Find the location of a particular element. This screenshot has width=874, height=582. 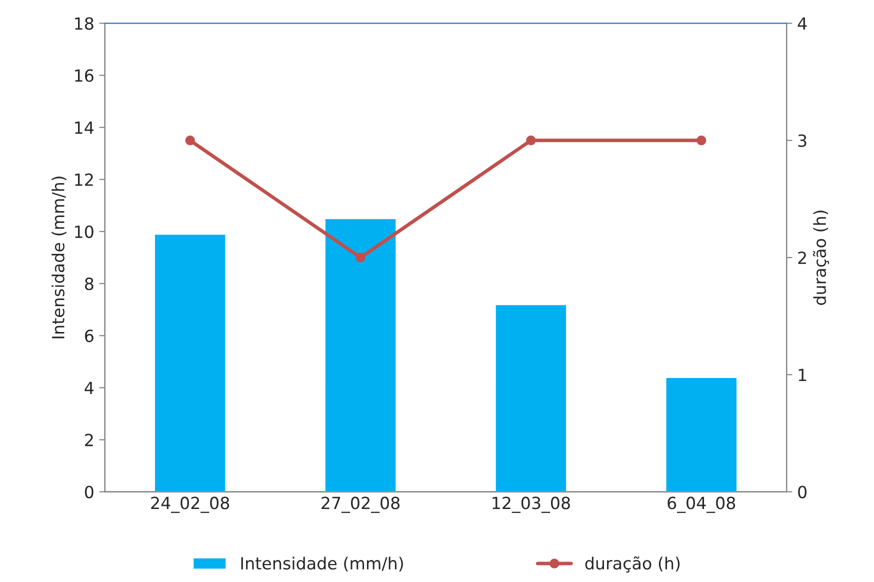

x-tick-label: 12_03_08 is located at coordinates (531, 504).